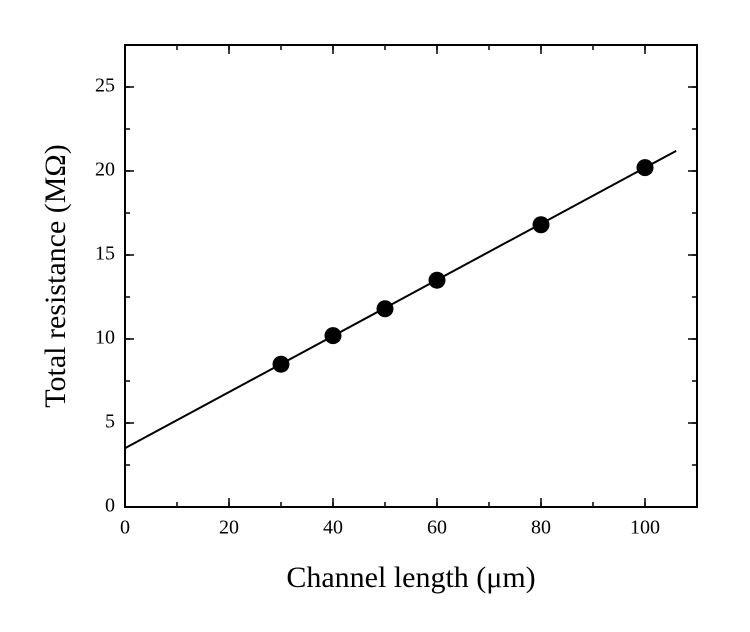 The width and height of the screenshot is (750, 632). I want to click on y-tick-label: 0, so click(110, 506).